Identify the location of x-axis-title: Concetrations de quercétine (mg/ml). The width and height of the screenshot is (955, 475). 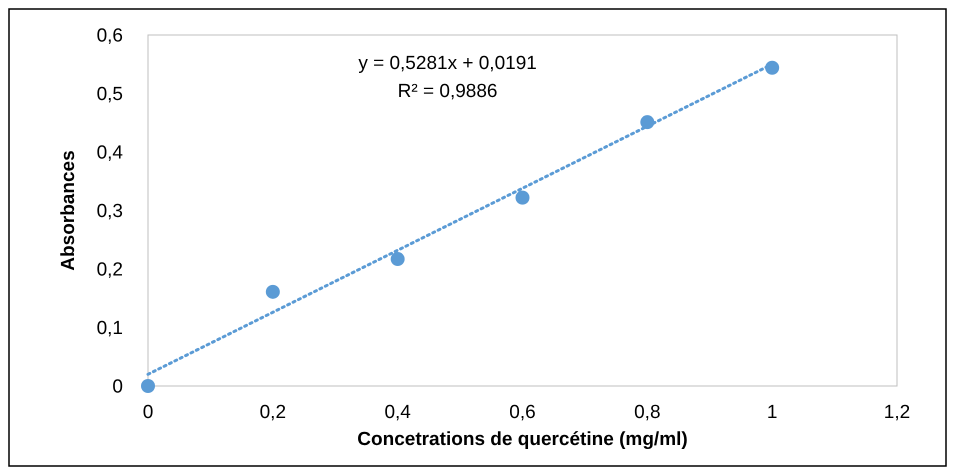
(522, 439).